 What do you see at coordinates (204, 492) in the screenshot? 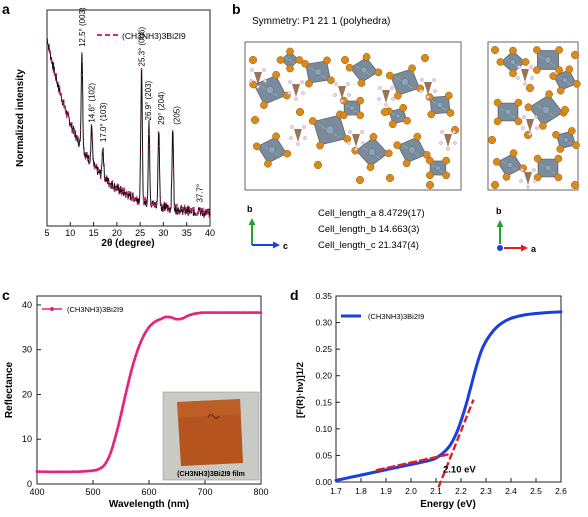
I see `x-tick-label-c: 700` at bounding box center [204, 492].